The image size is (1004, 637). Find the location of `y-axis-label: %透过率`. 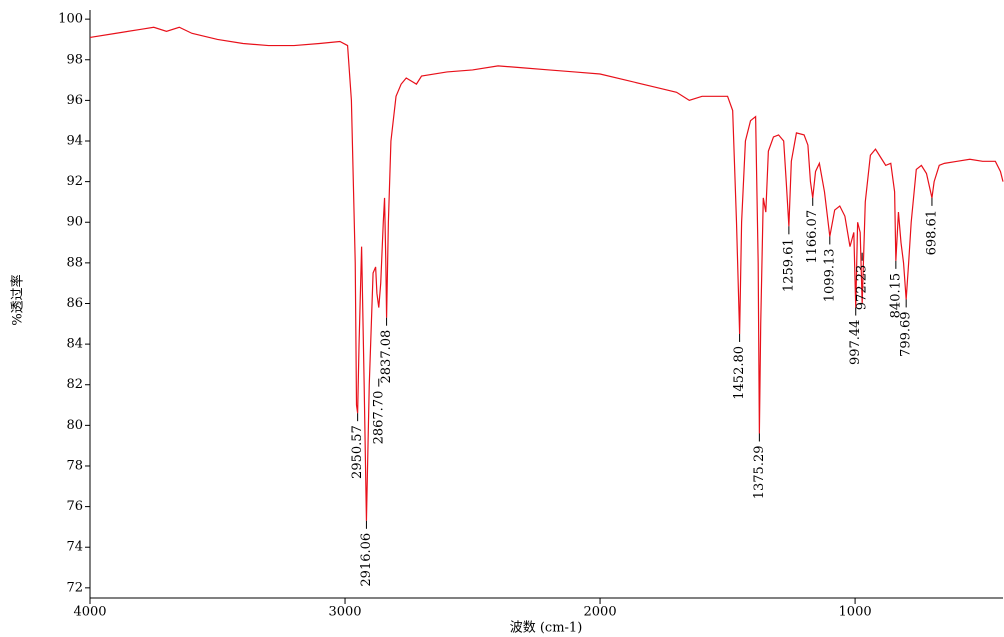

y-axis-label: %透过率 is located at coordinates (18, 299).